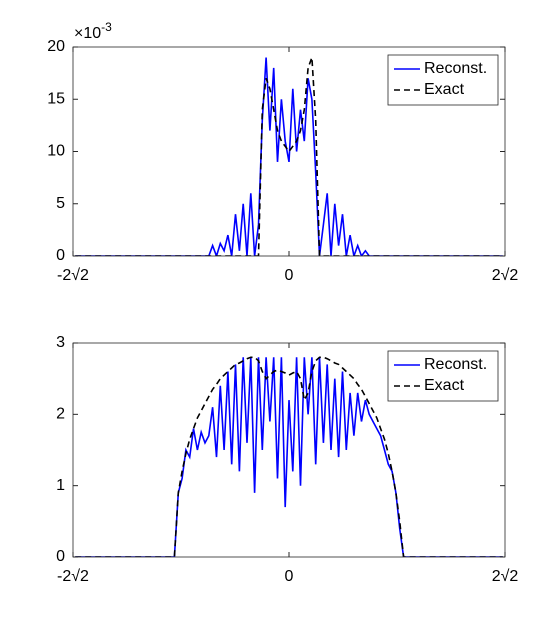 This screenshot has height=627, width=560. I want to click on y-multiplier: ×10⁻³, so click(93, 31).